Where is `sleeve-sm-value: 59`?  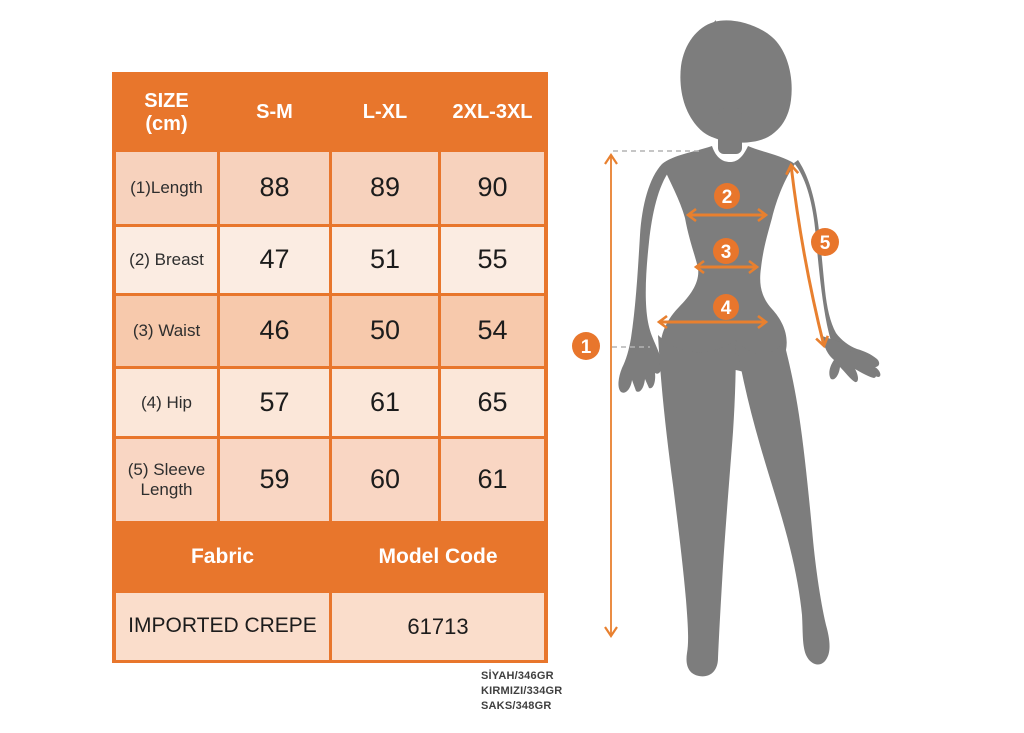 sleeve-sm-value: 59 is located at coordinates (274, 480).